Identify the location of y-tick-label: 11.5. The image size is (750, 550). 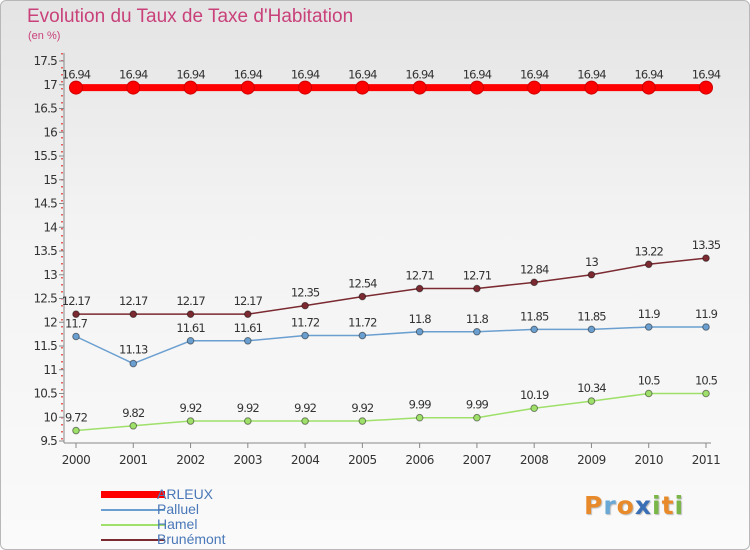
(45, 346).